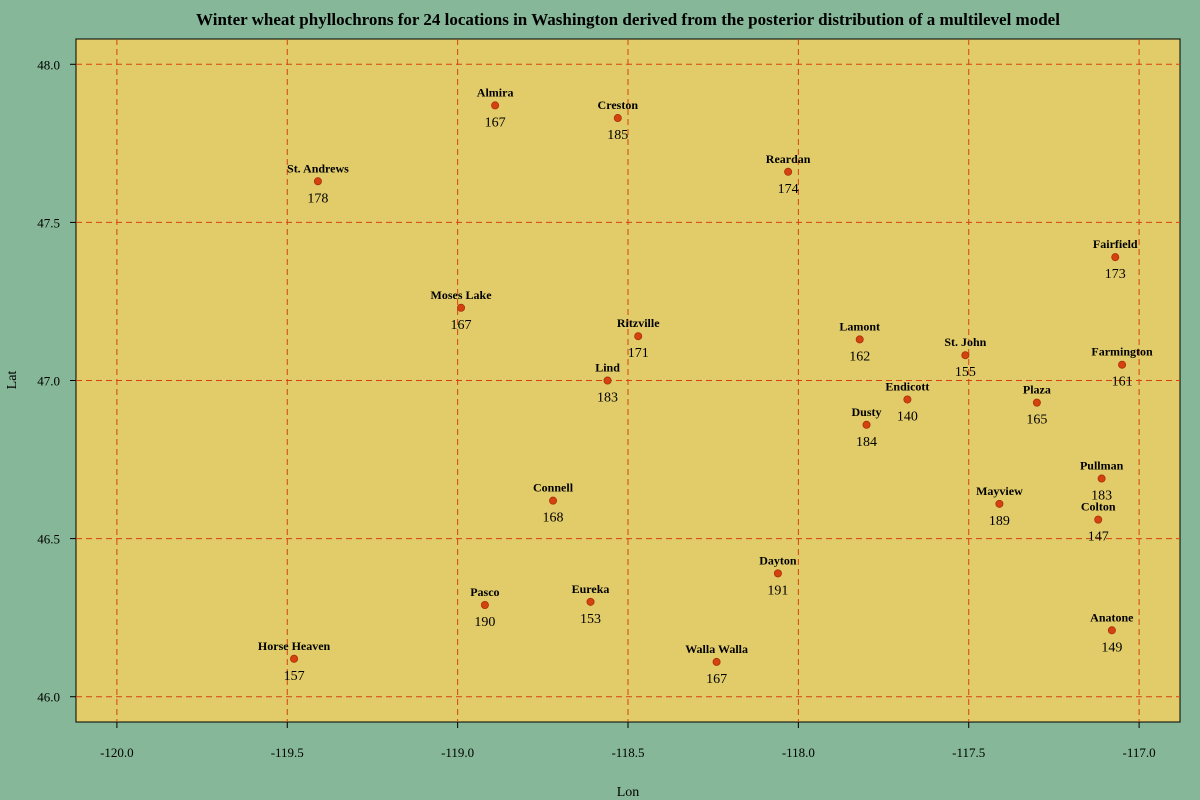 The height and width of the screenshot is (800, 1200). Describe the element at coordinates (48, 64) in the screenshot. I see `y-tick-label: 48.0` at that location.